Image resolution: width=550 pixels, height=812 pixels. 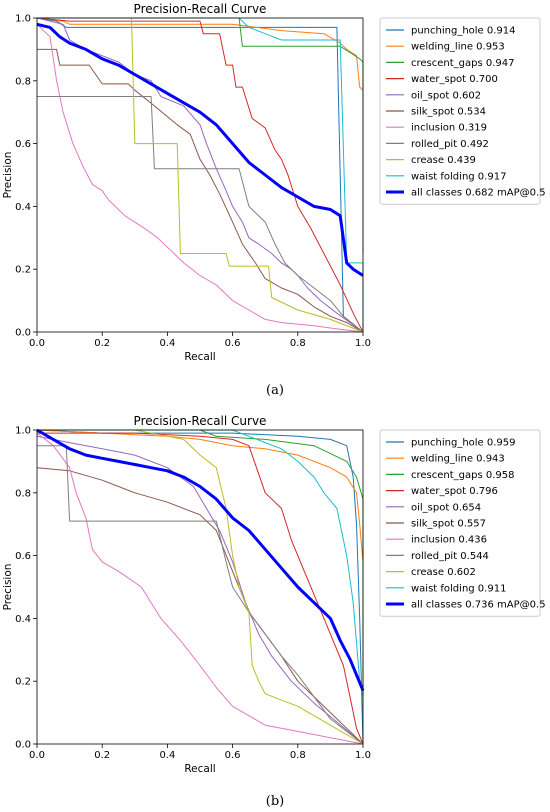 I want to click on legend-label: silk_spot 0.534, so click(x=448, y=112).